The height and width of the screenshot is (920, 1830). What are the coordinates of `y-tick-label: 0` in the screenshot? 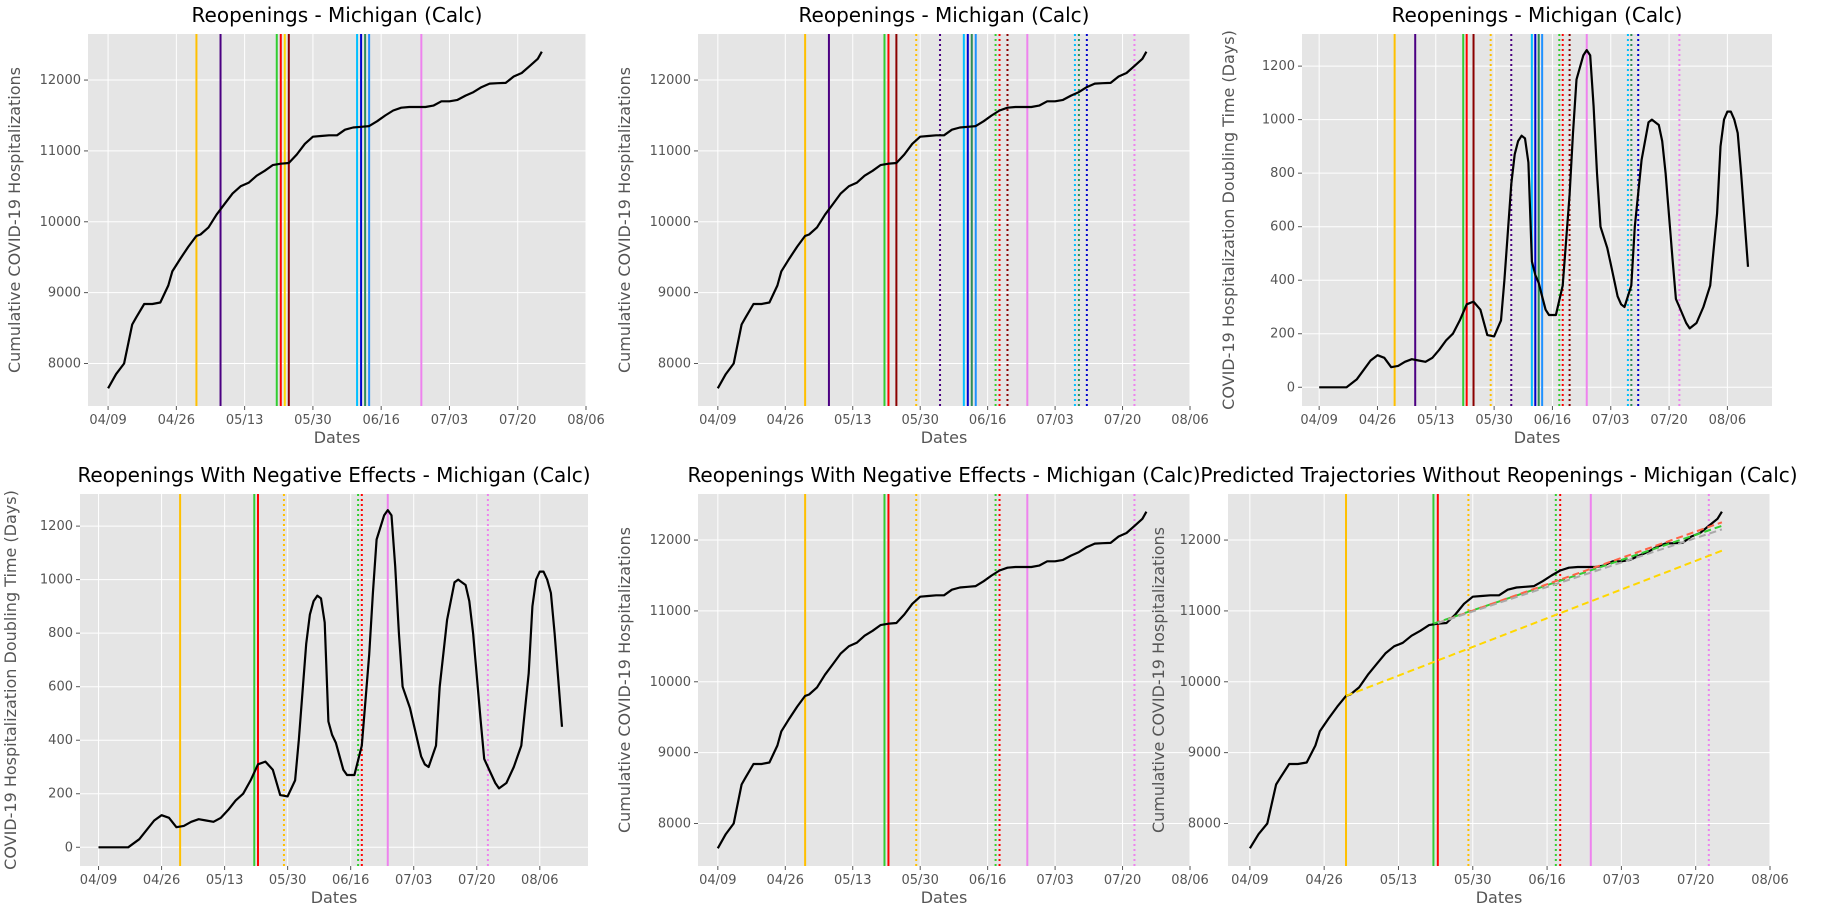 It's located at (69, 847).